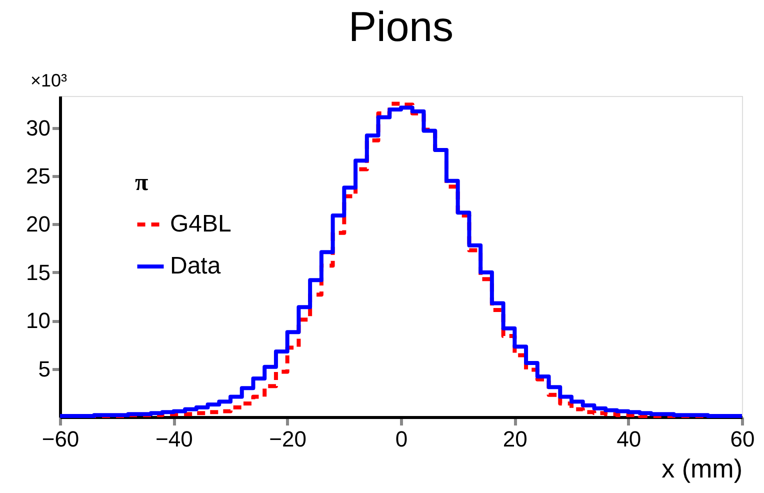 The width and height of the screenshot is (764, 493). What do you see at coordinates (401, 26) in the screenshot?
I see `chart-title: Pions` at bounding box center [401, 26].